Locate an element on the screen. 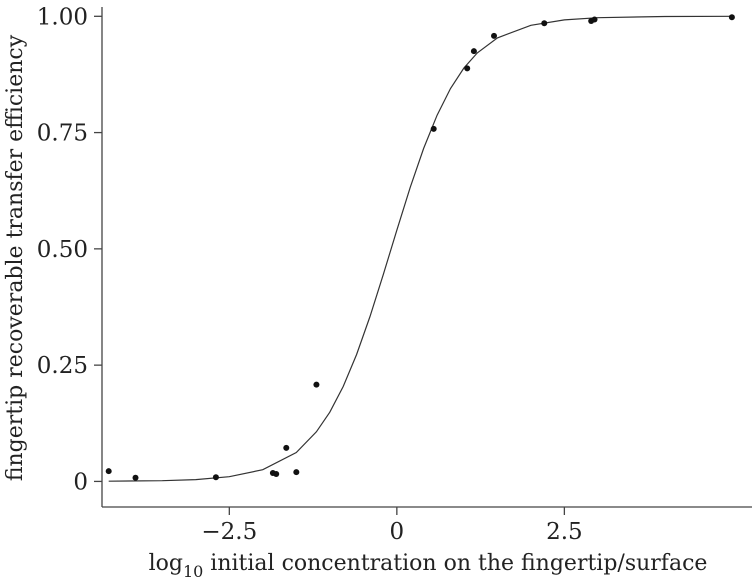 The image size is (756, 584). x-axis-label-subscript: 10 is located at coordinates (193, 571).